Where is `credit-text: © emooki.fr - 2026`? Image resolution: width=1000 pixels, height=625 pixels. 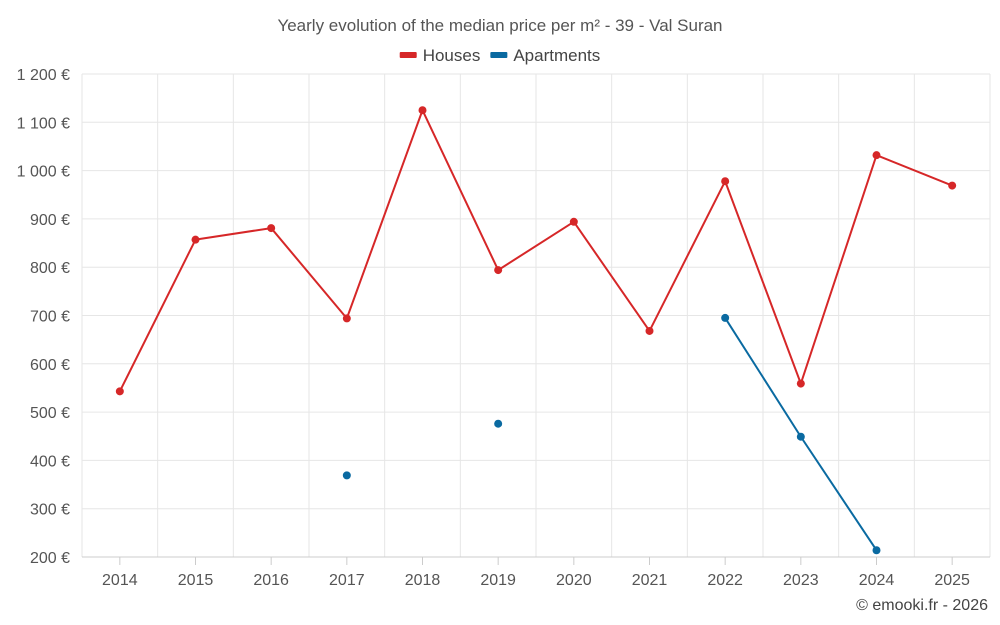
credit-text: © emooki.fr - 2026 is located at coordinates (922, 605).